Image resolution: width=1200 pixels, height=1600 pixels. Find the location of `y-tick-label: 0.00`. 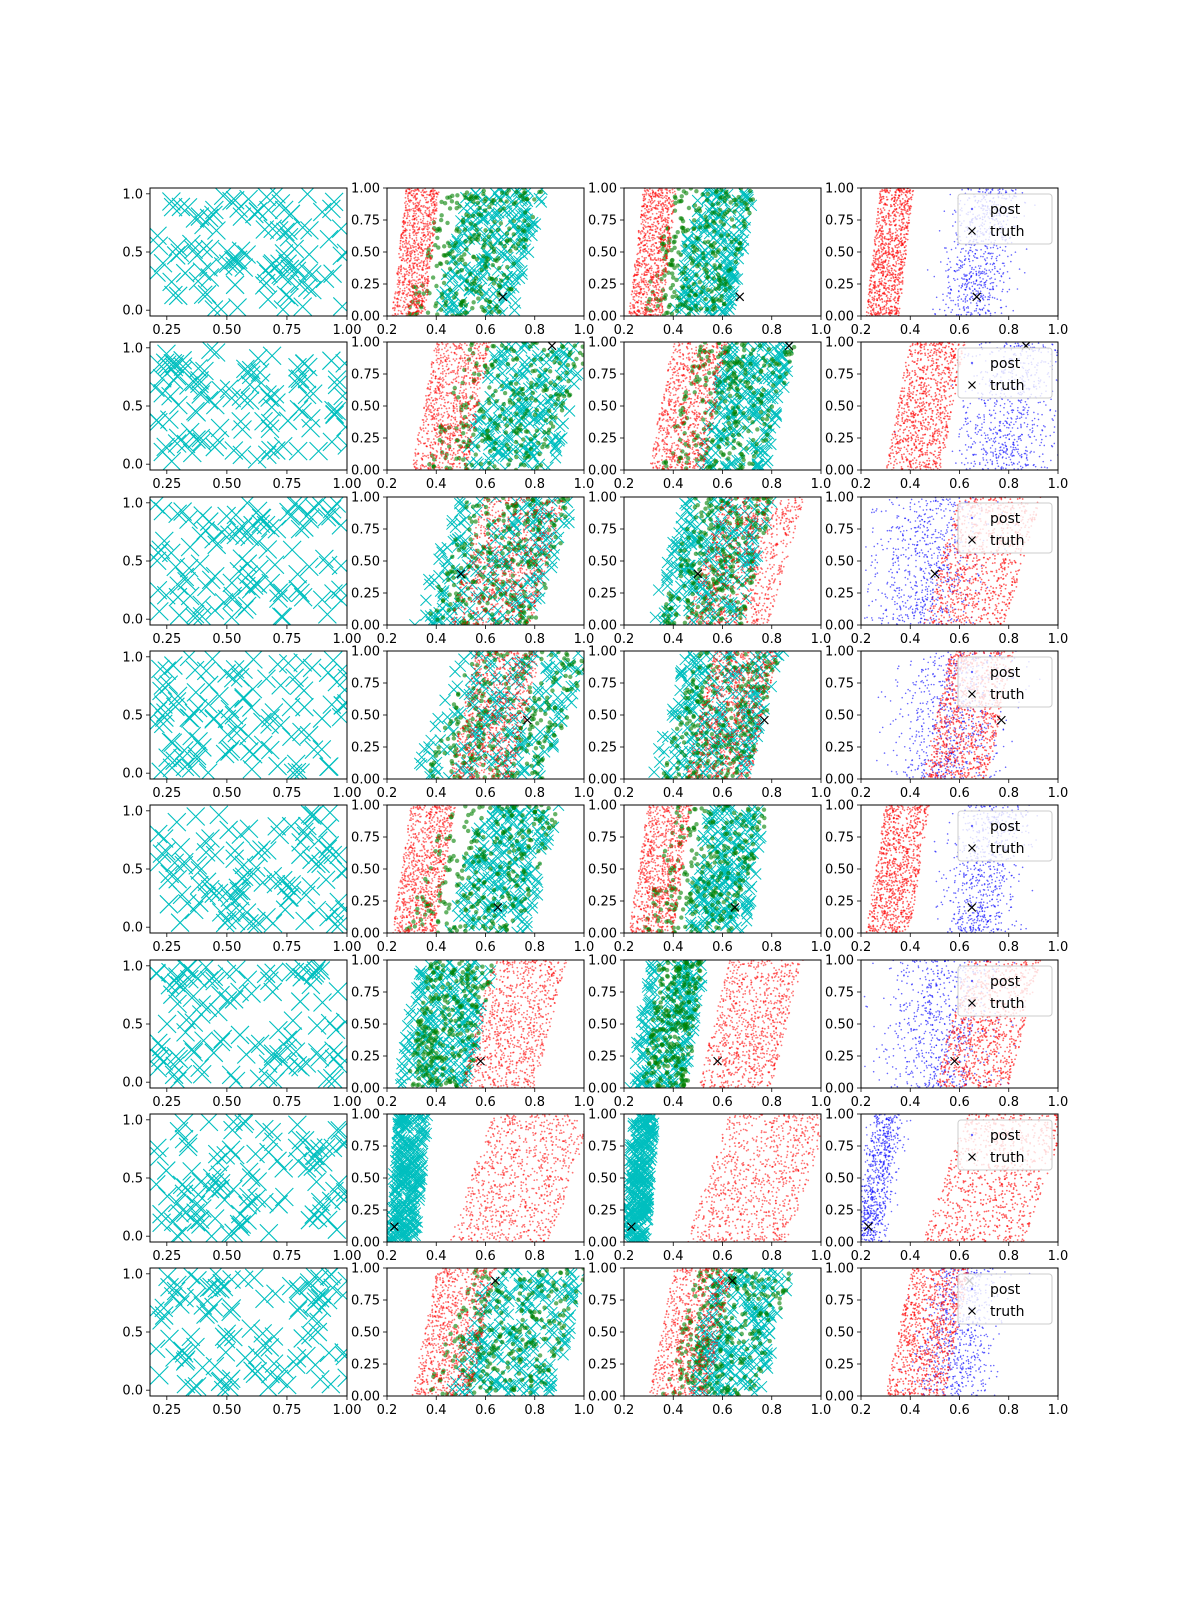

y-tick-label: 0.00 is located at coordinates (602, 317).